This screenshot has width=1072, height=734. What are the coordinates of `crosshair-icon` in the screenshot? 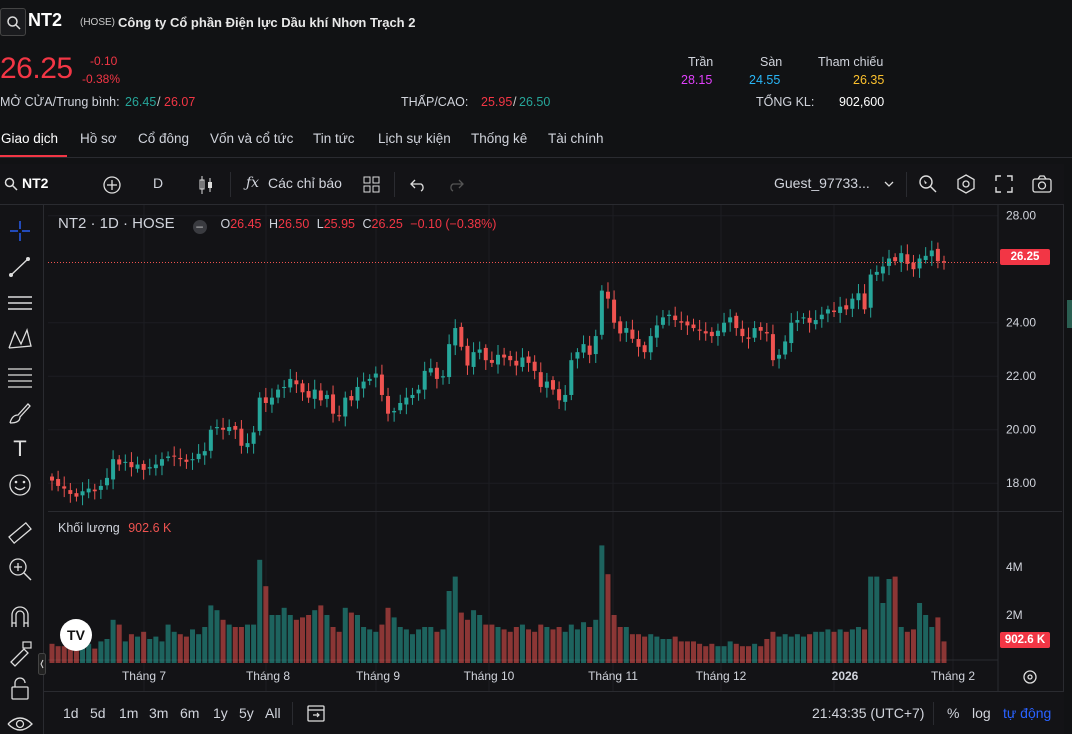 It's located at (20, 231).